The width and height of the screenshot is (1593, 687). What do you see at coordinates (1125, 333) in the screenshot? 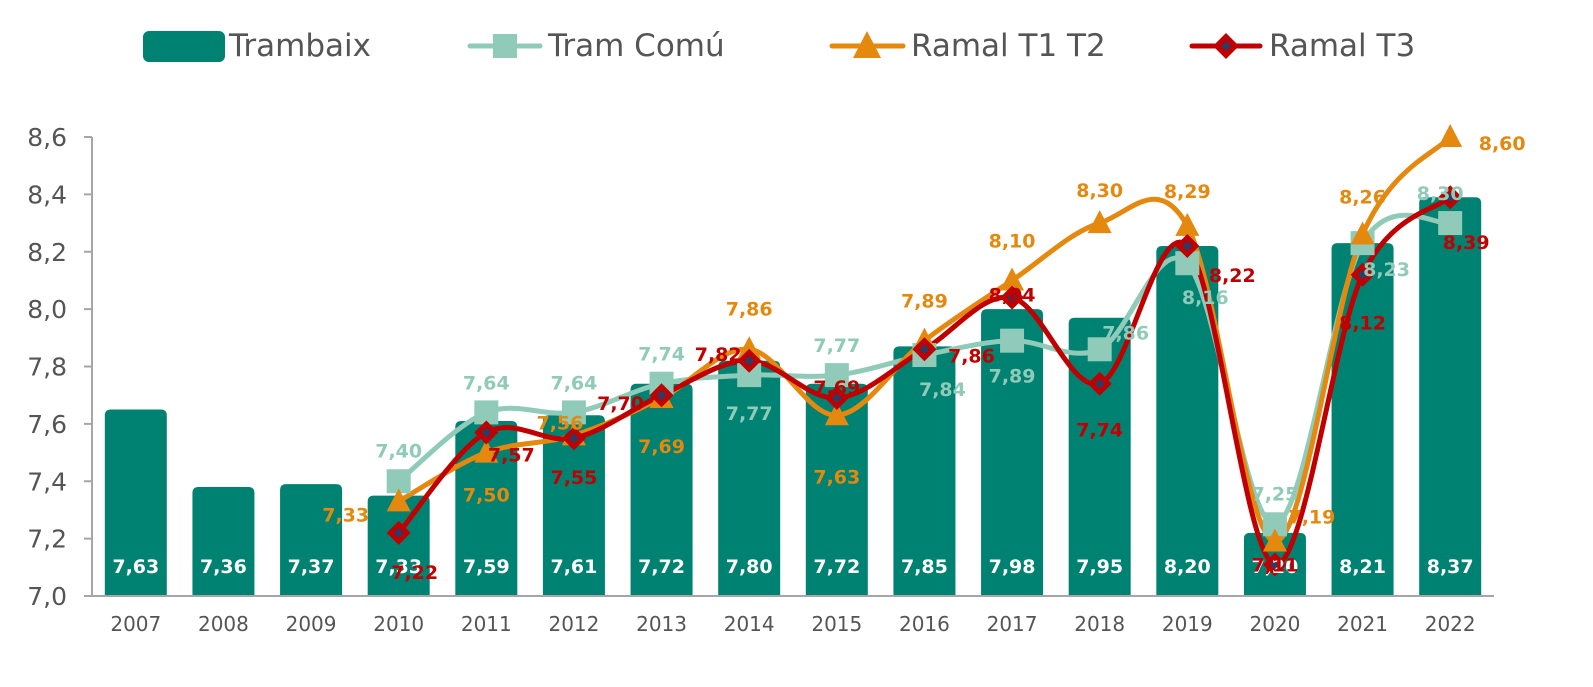
I see `point-label-tram-comu: 7,86` at bounding box center [1125, 333].